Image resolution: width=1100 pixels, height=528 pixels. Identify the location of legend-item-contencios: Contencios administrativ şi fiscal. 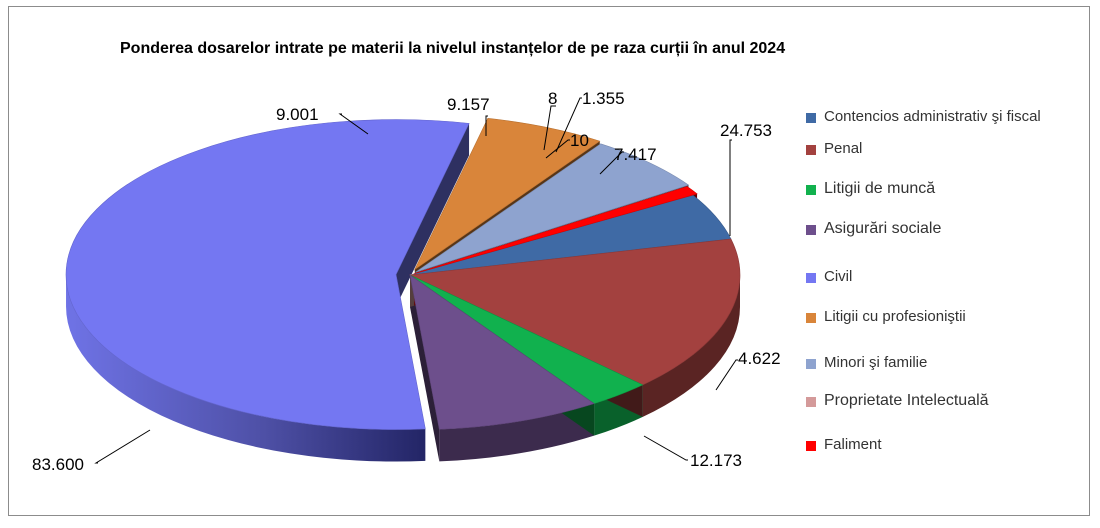
(940, 116).